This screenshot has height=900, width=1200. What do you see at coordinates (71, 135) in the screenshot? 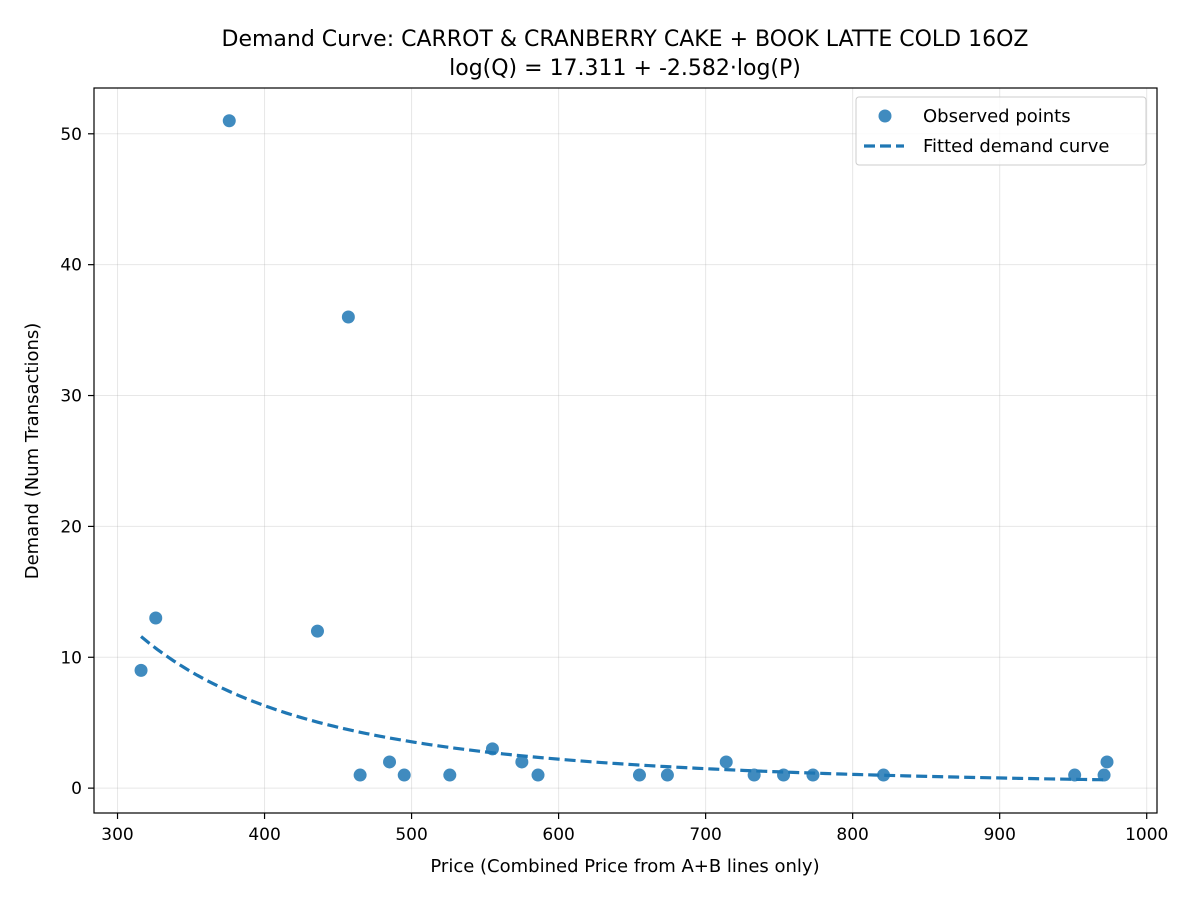
I see `y-tick-label: 50` at bounding box center [71, 135].